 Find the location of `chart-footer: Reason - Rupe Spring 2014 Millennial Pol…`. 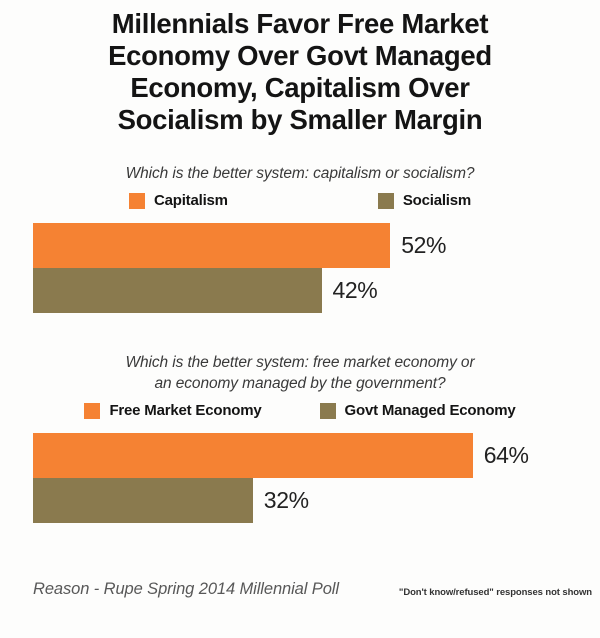

chart-footer: Reason - Rupe Spring 2014 Millennial Pol… is located at coordinates (300, 595).